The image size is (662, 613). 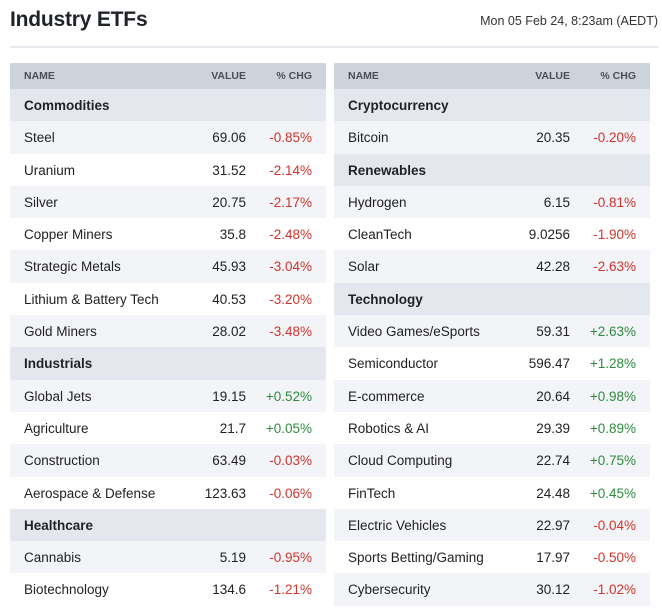 I want to click on etf-name: Steel, so click(x=39, y=138).